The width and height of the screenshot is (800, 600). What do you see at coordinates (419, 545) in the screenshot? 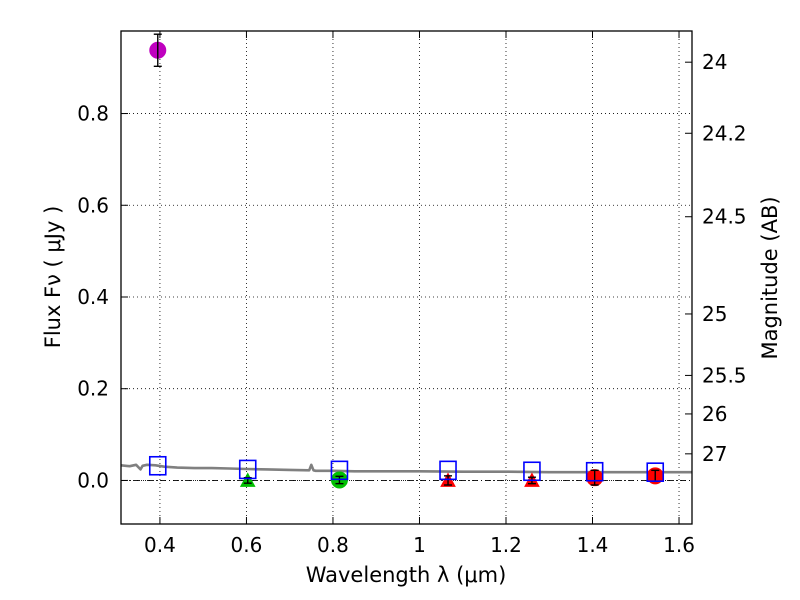
I see `x-tick-label: 1` at bounding box center [419, 545].